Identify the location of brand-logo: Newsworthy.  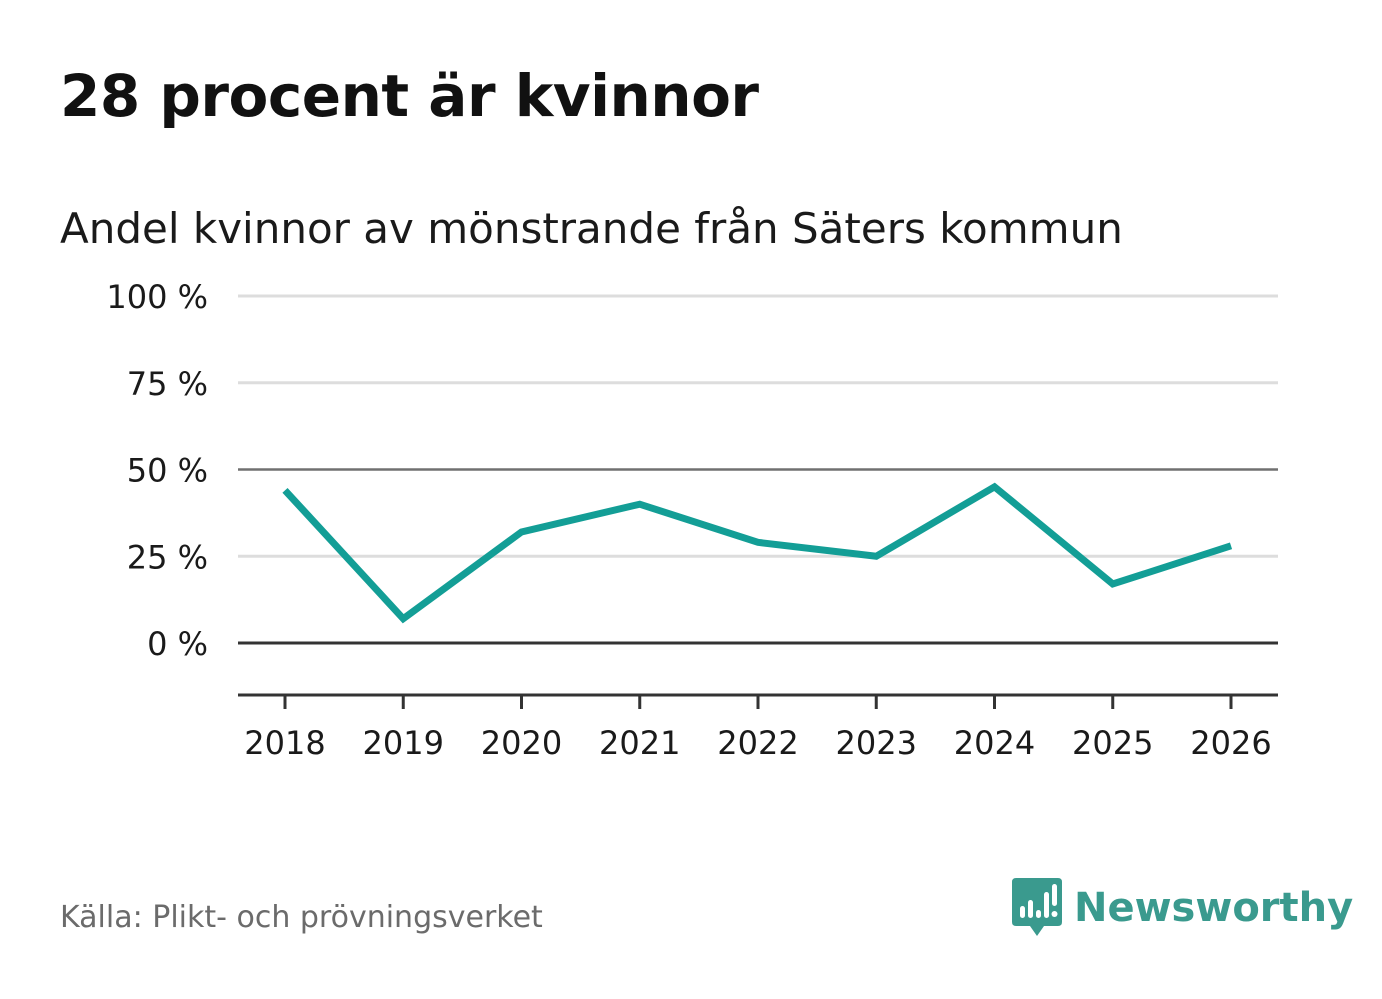
(1181, 908).